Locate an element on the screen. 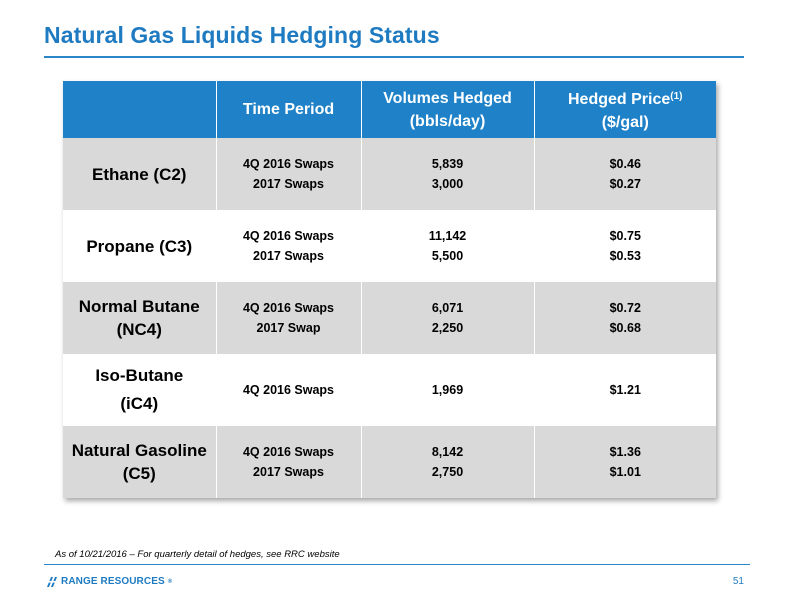  product-cell: Iso-Butane (iC4) is located at coordinates (140, 390).